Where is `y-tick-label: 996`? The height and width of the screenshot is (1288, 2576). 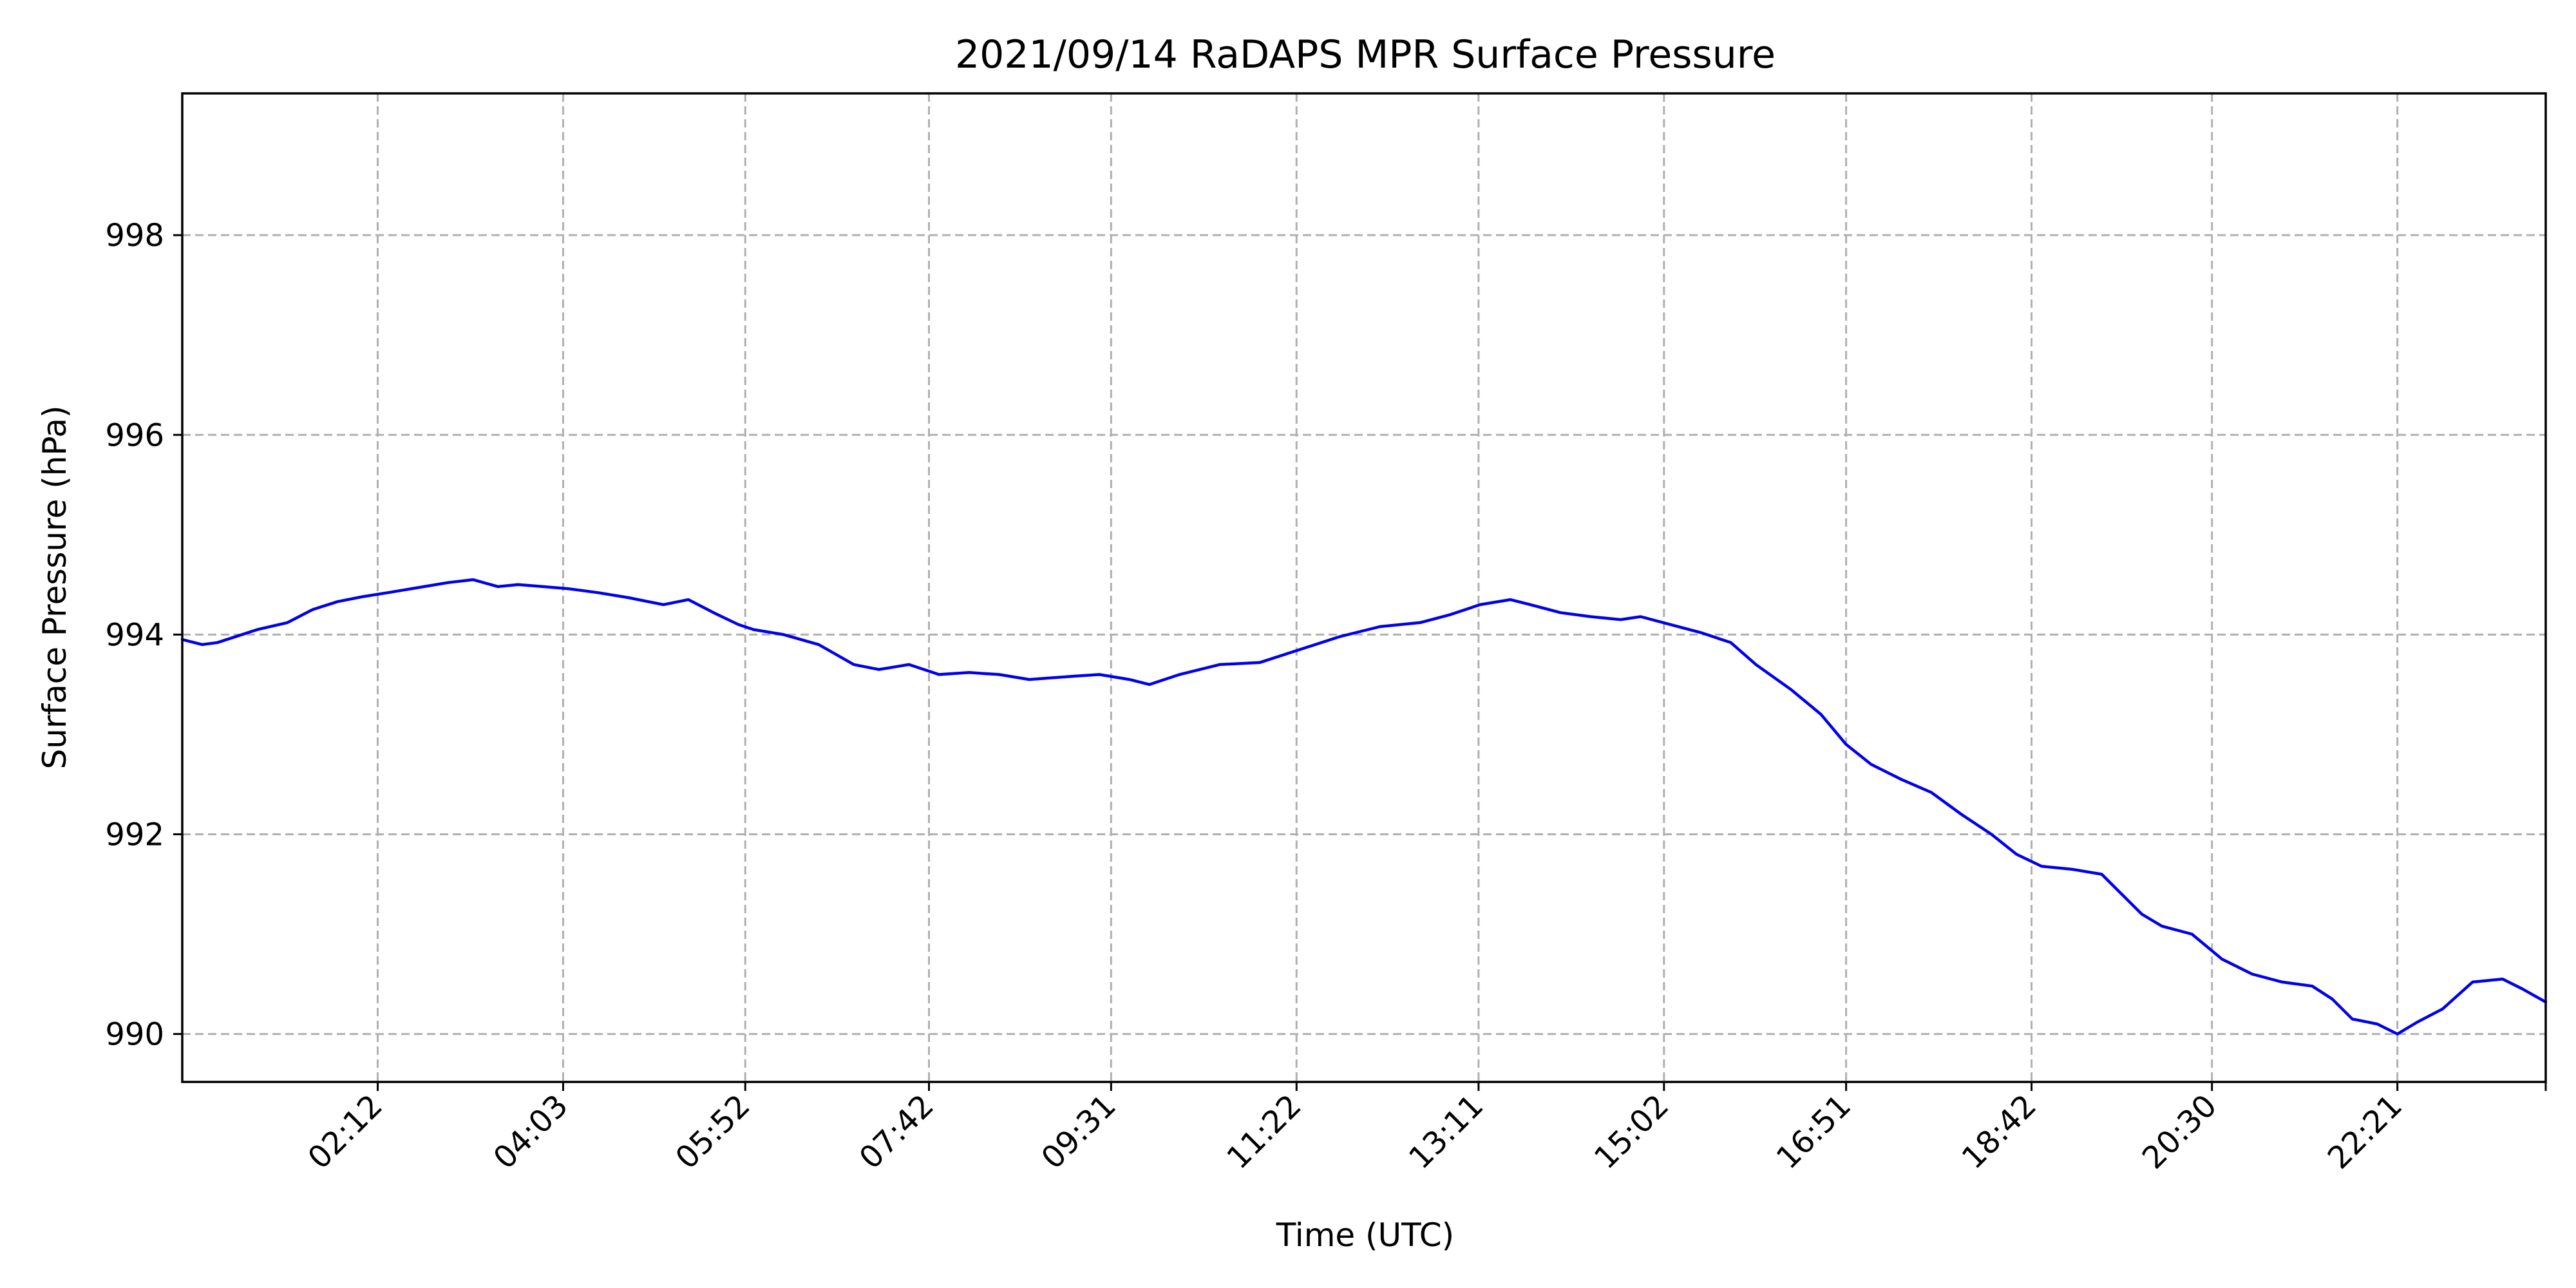 y-tick-label: 996 is located at coordinates (135, 435).